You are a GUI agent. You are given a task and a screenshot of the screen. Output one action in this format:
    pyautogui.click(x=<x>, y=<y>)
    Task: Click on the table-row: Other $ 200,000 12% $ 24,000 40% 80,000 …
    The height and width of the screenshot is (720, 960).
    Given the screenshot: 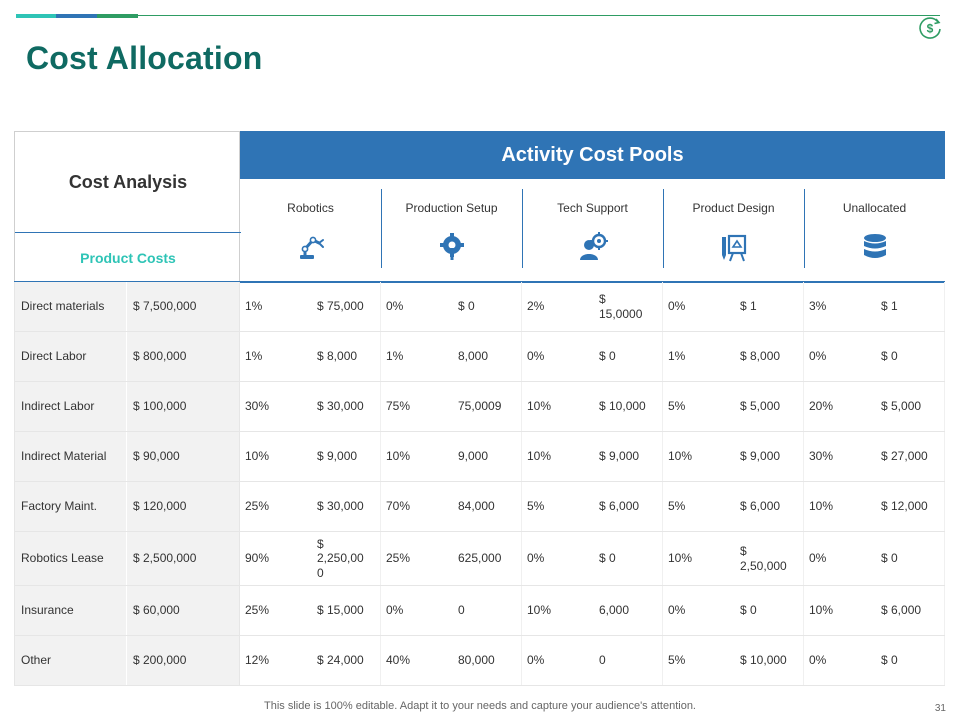 What is the action you would take?
    pyautogui.click(x=479, y=661)
    